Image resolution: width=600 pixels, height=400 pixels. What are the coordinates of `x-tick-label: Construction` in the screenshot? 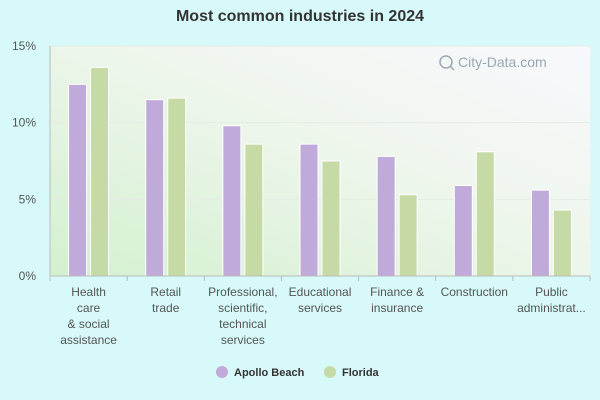 It's located at (474, 292).